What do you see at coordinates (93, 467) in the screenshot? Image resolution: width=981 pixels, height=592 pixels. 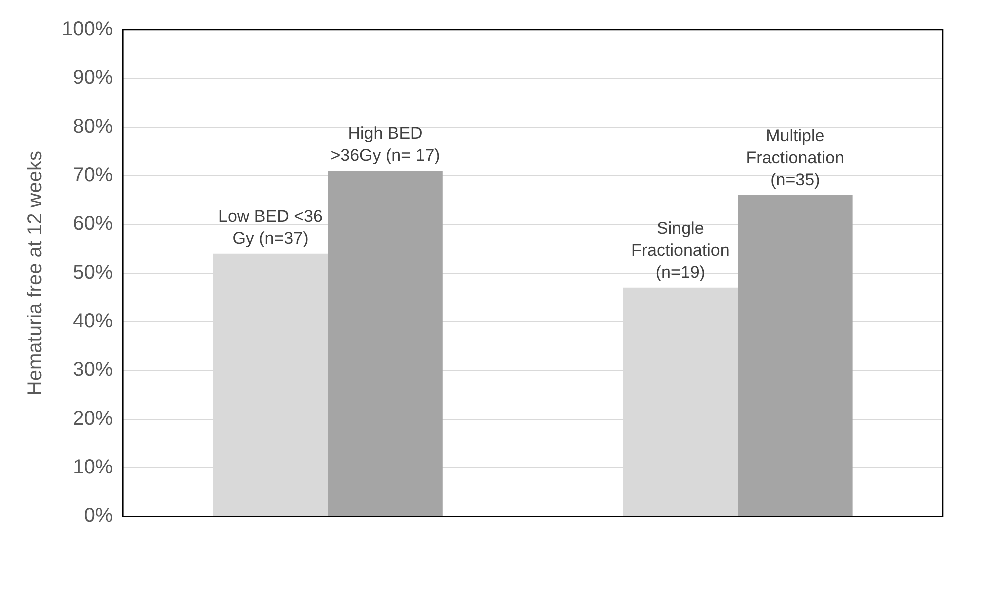 I see `y-tick-label: 10%` at bounding box center [93, 467].